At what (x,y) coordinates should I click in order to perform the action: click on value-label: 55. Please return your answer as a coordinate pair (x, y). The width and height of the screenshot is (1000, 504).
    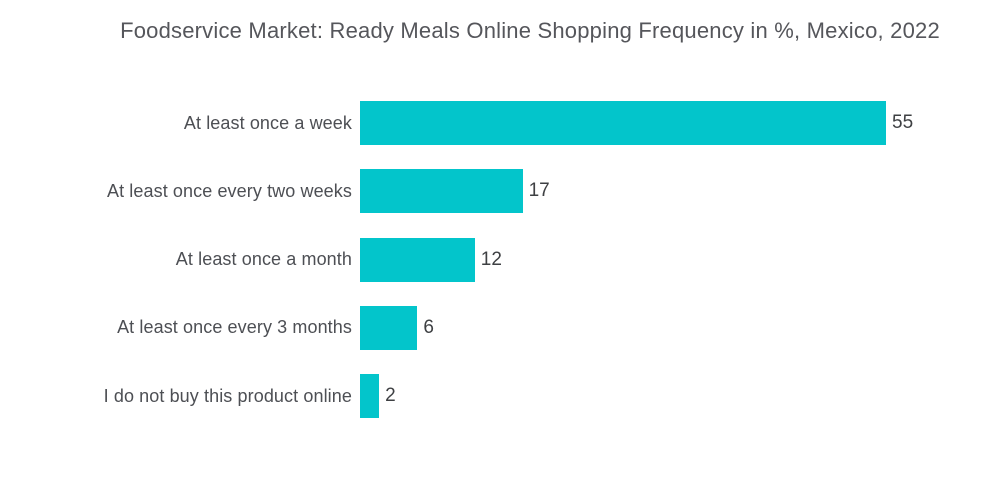
    Looking at the image, I should click on (903, 123).